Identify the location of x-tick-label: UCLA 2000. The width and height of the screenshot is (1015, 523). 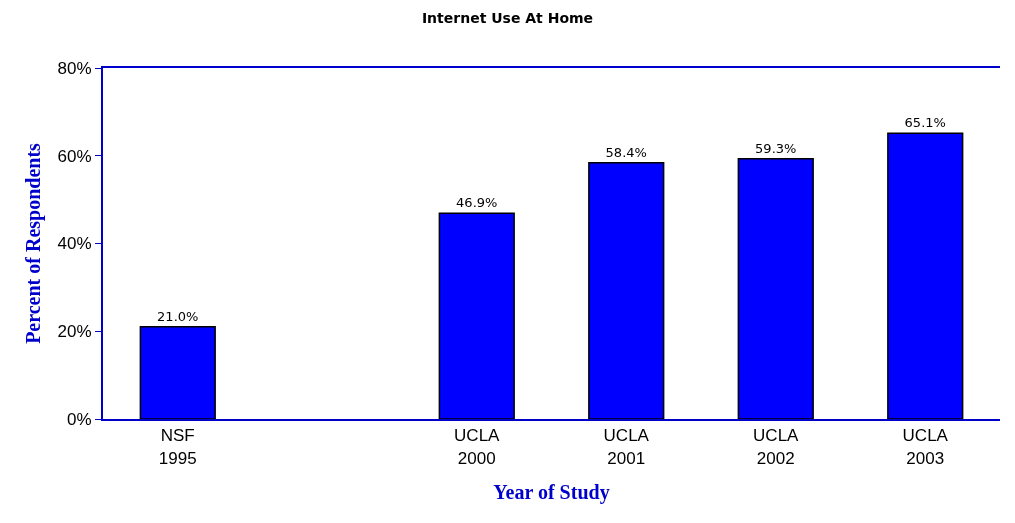
(477, 447).